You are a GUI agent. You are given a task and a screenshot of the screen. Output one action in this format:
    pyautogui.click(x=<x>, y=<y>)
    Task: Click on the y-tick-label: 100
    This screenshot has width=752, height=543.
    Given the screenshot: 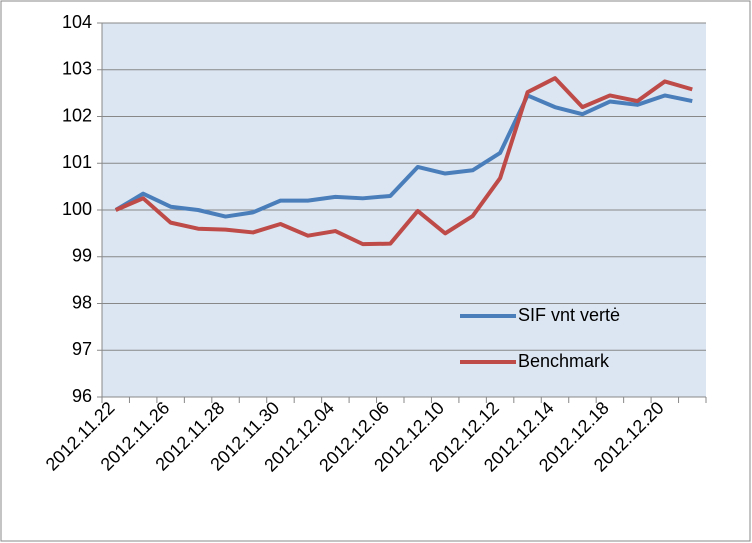 What is the action you would take?
    pyautogui.click(x=77, y=209)
    